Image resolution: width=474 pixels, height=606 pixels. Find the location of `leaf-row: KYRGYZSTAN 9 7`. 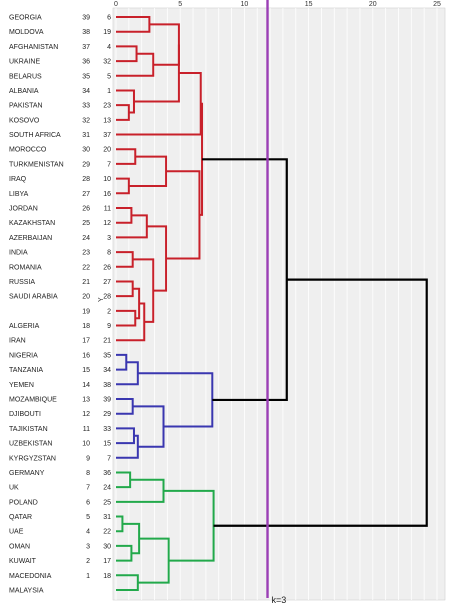

leaf-row: KYRGYZSTAN 9 7 is located at coordinates (60, 458).